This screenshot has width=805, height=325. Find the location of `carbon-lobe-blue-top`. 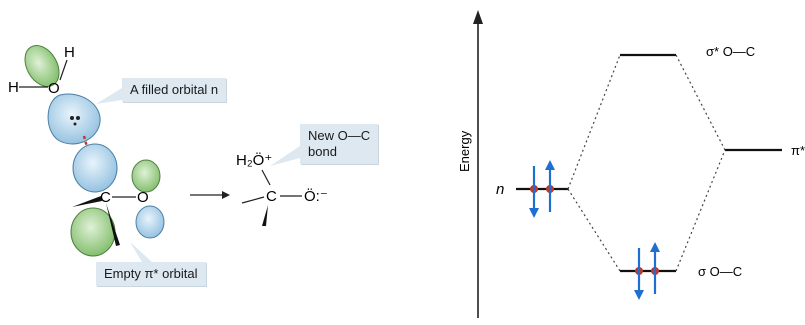

carbon-lobe-blue-top is located at coordinates (95, 168).